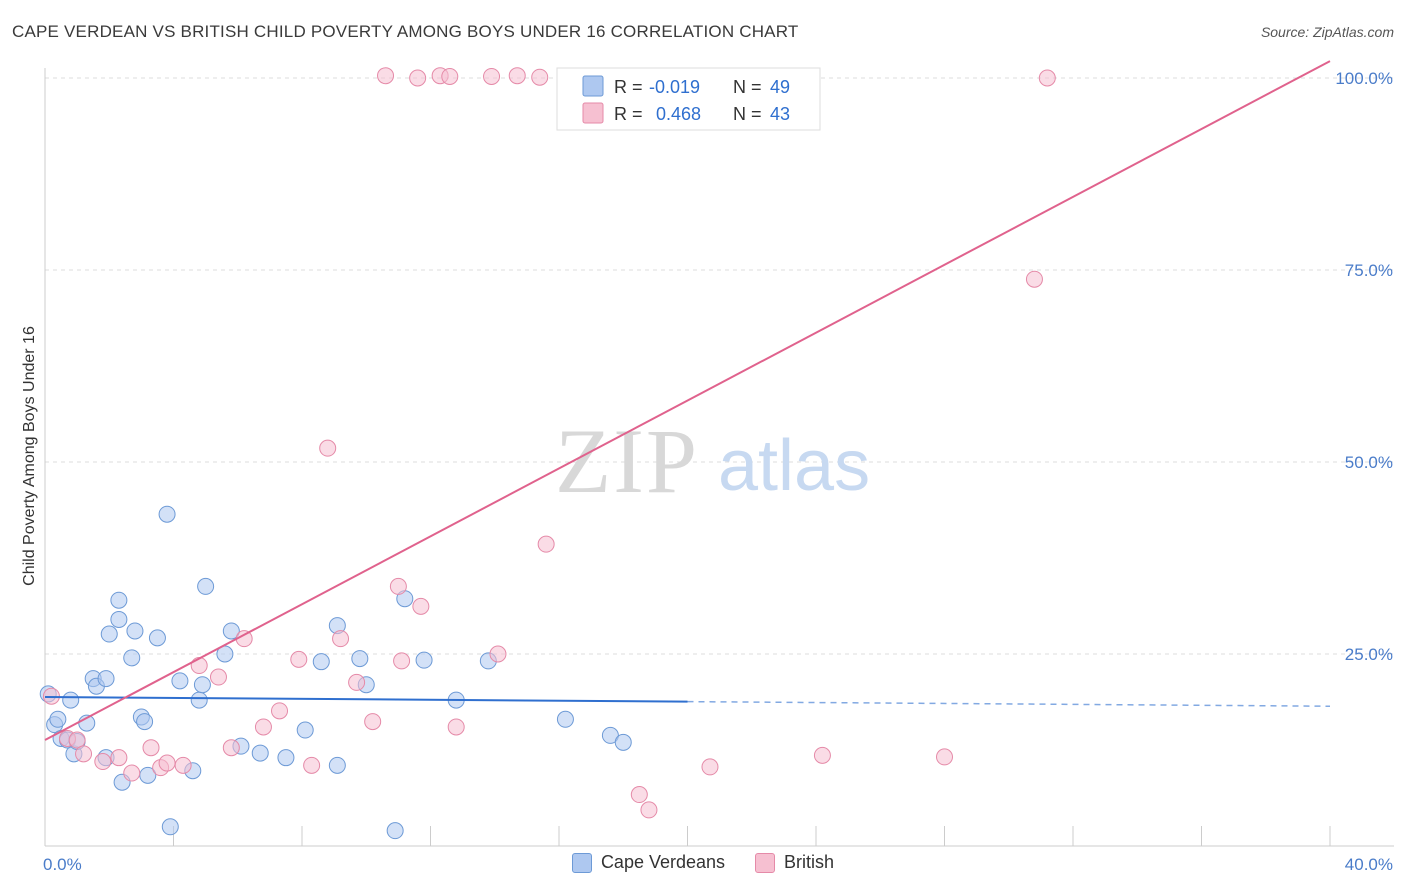 The width and height of the screenshot is (1406, 892). What do you see at coordinates (1369, 270) in the screenshot?
I see `y-tick-label: 75.0%` at bounding box center [1369, 270].